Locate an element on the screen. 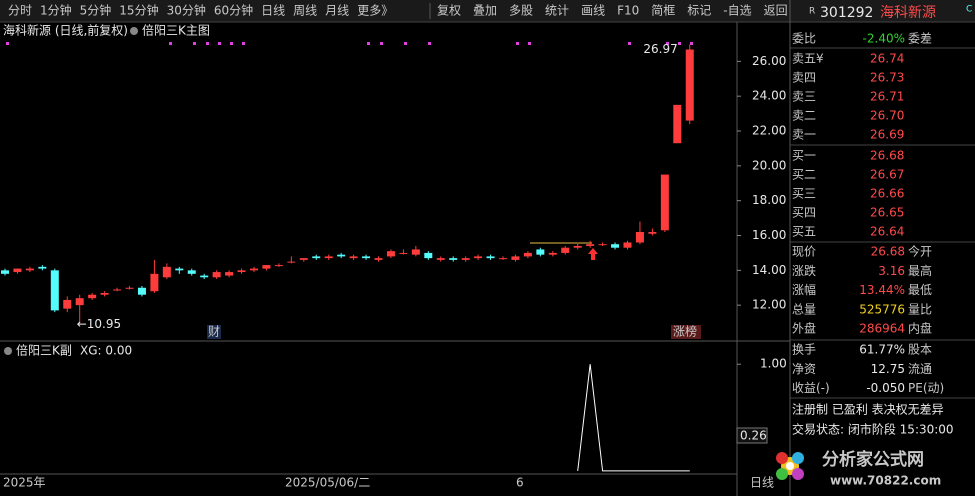 This screenshot has height=496, width=975. y-tick-label: 24.00 is located at coordinates (769, 96).